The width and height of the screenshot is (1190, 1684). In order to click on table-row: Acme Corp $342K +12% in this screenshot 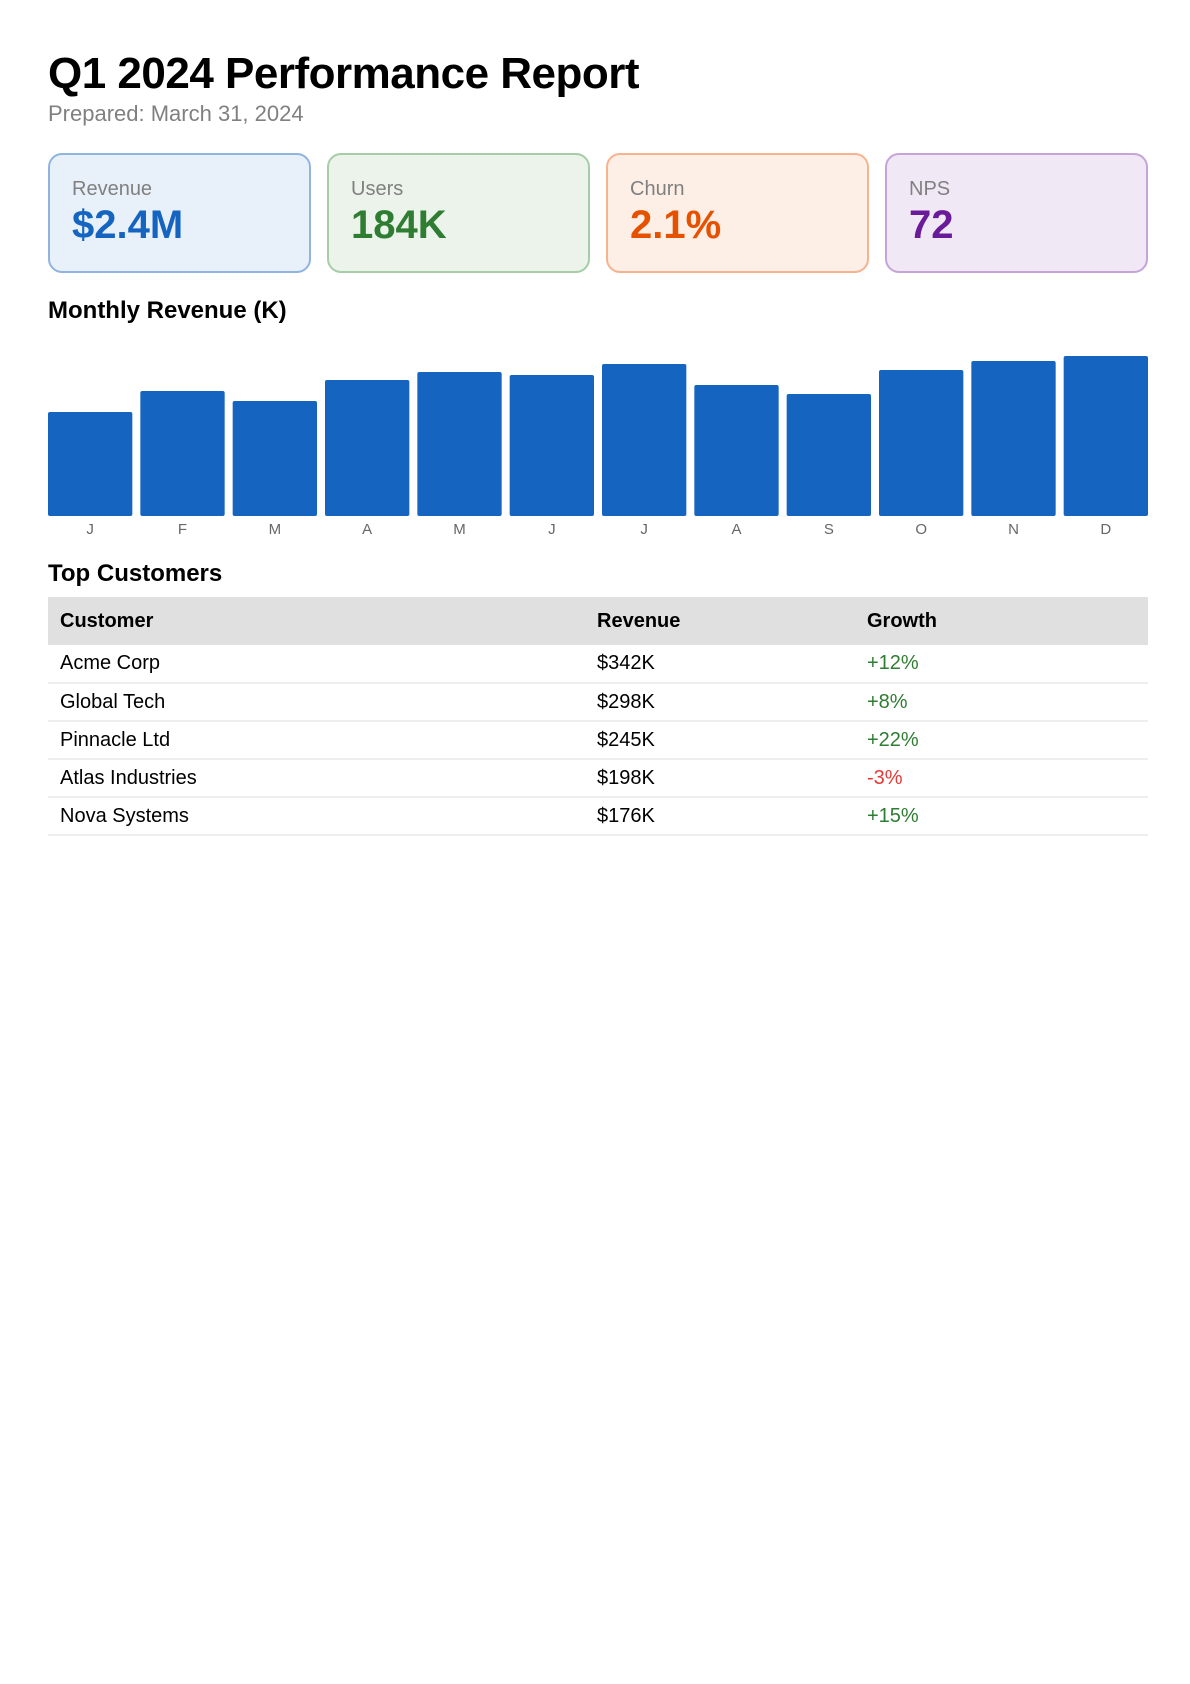, I will do `click(598, 664)`.